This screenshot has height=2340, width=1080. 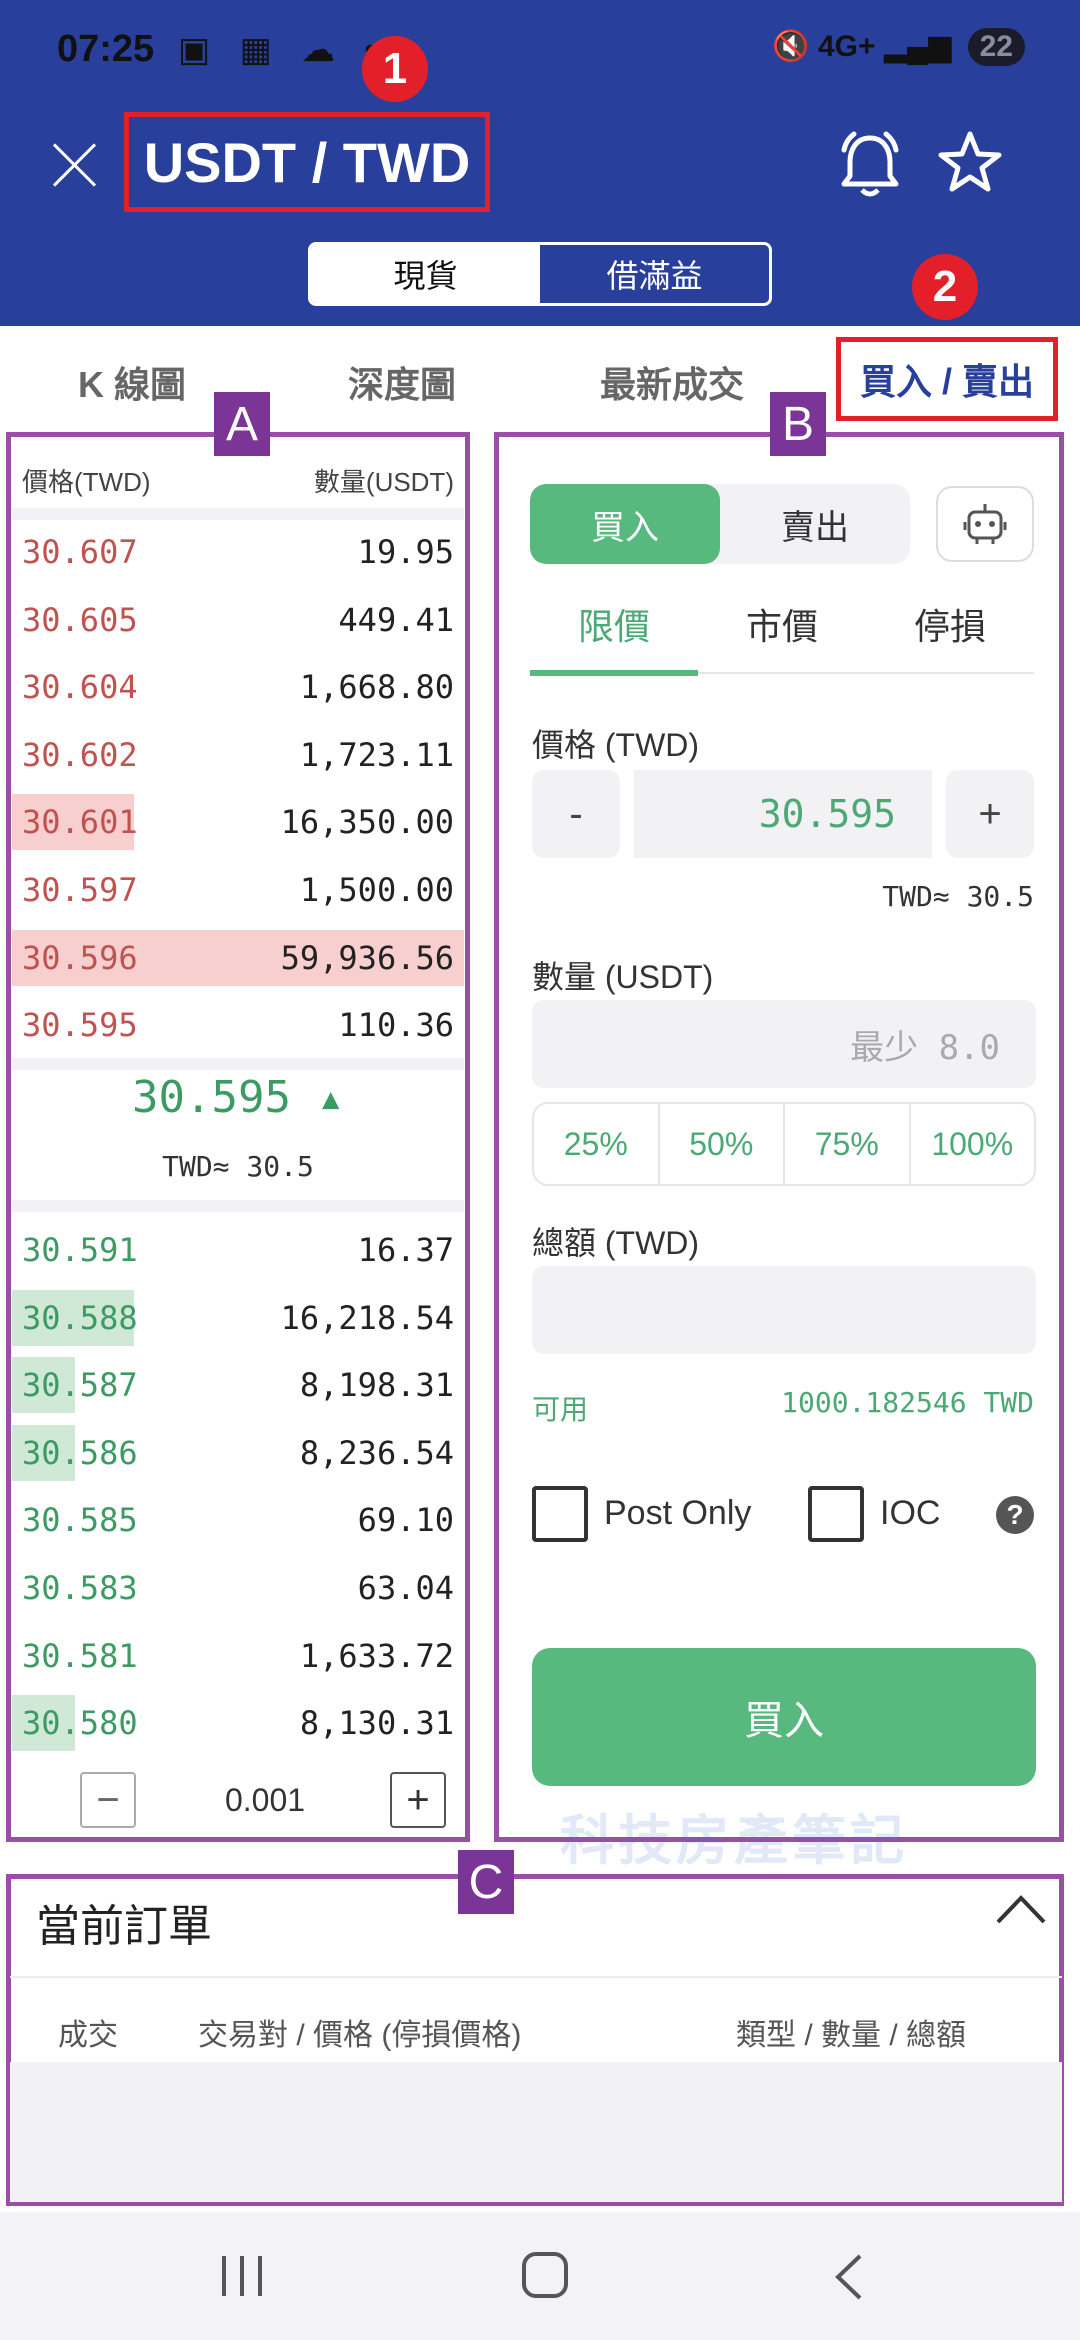 What do you see at coordinates (950, 626) in the screenshot?
I see `order-type-stop: 停損` at bounding box center [950, 626].